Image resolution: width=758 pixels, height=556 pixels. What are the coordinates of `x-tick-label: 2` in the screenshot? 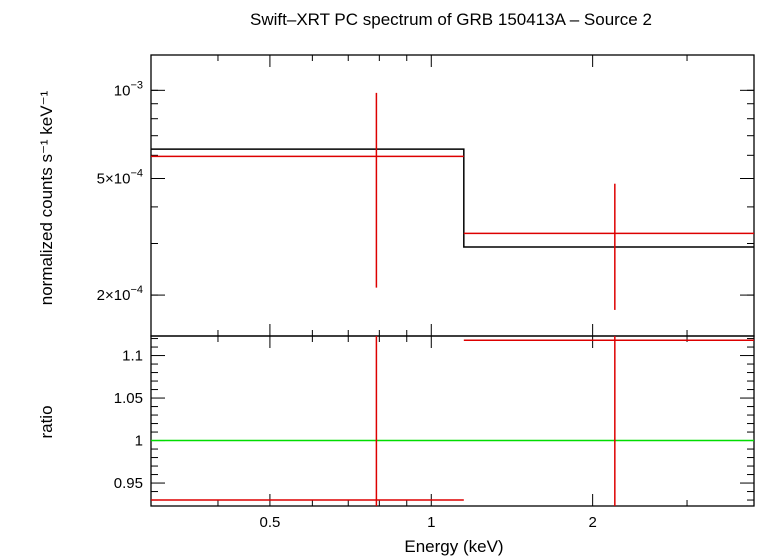 It's located at (592, 522).